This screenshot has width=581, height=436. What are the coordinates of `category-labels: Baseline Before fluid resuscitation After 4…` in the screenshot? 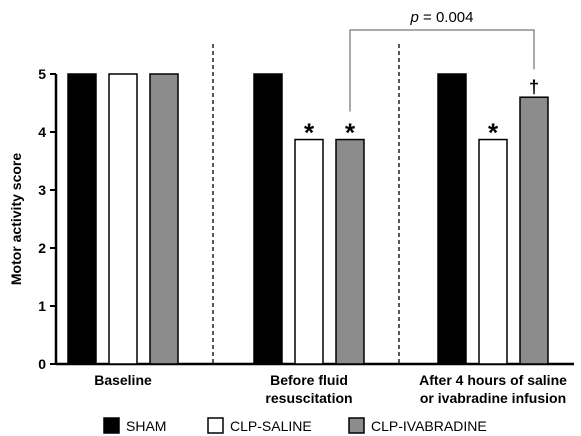 It's located at (330, 389).